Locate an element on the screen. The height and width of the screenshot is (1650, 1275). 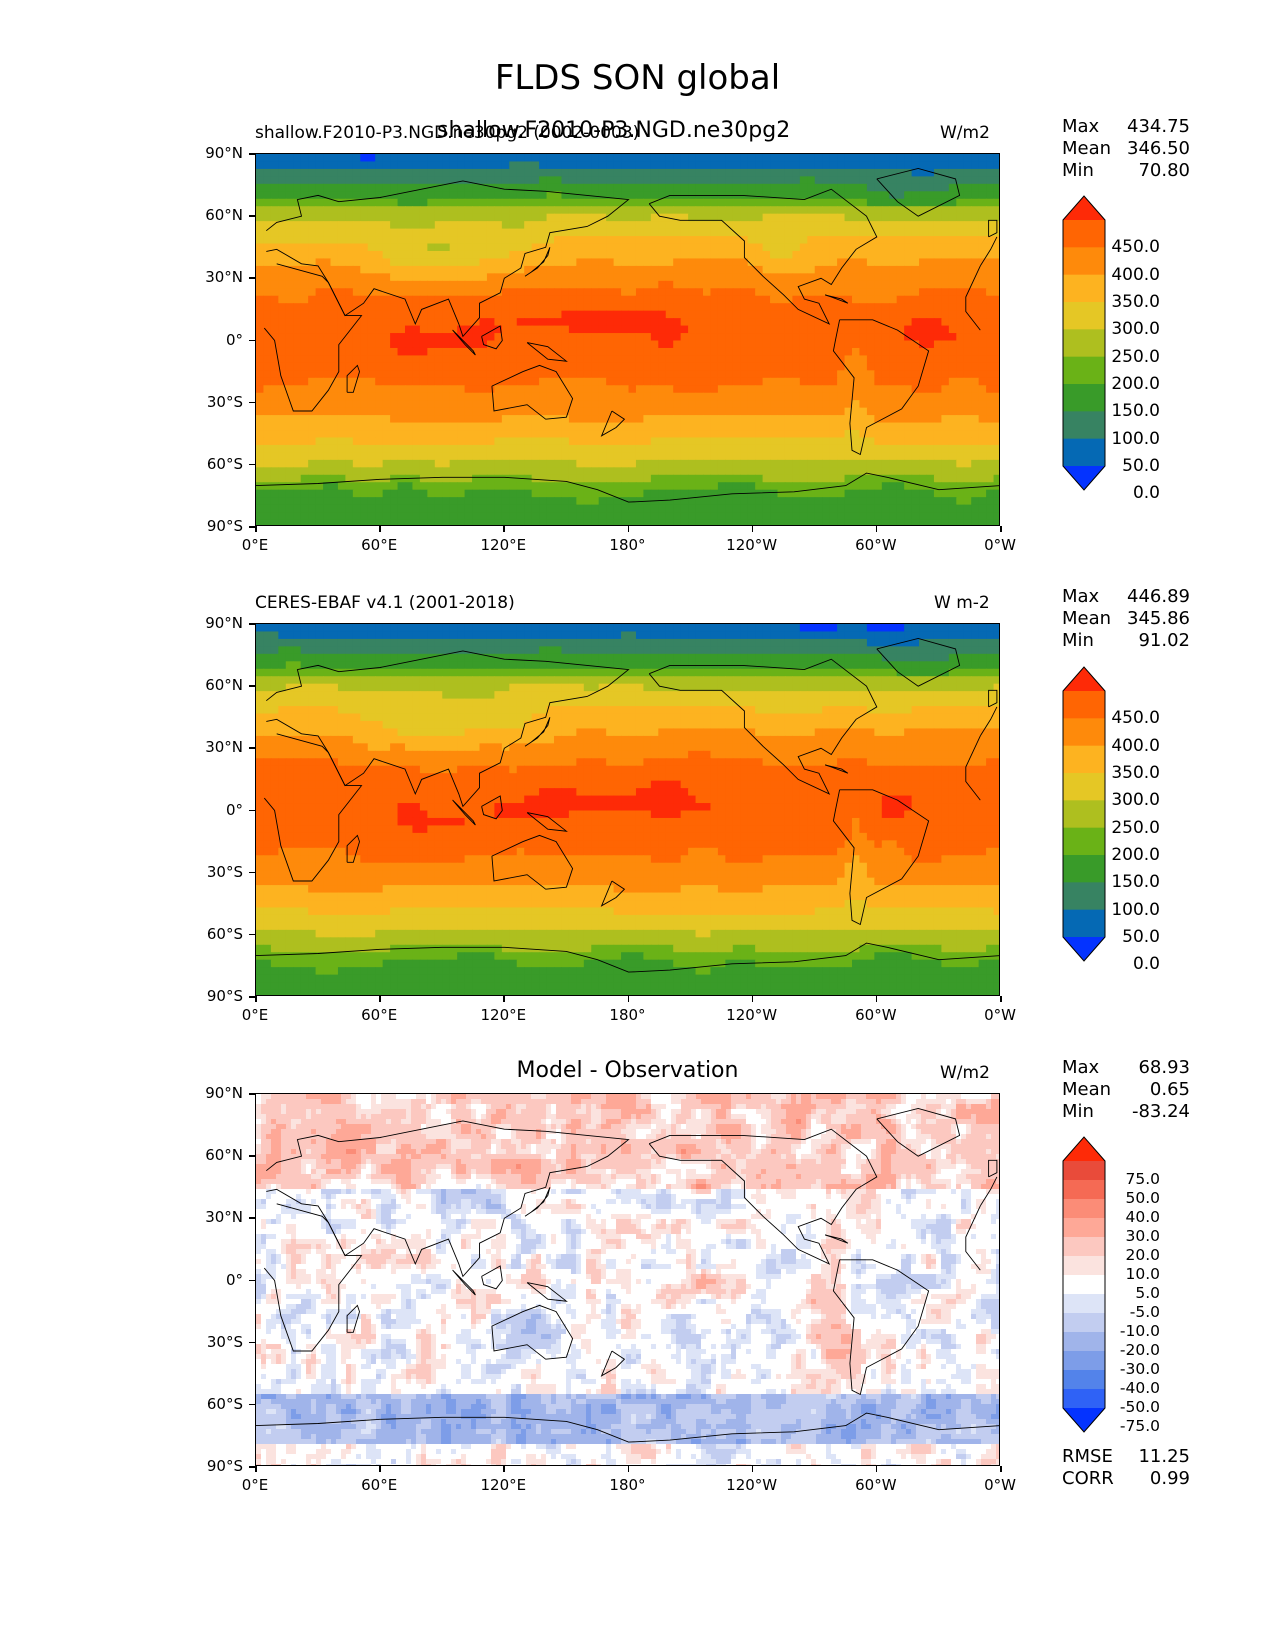
panel1-center-title: shallow.F2010-P3.NGD.ne30pg2 is located at coordinates (613, 130).